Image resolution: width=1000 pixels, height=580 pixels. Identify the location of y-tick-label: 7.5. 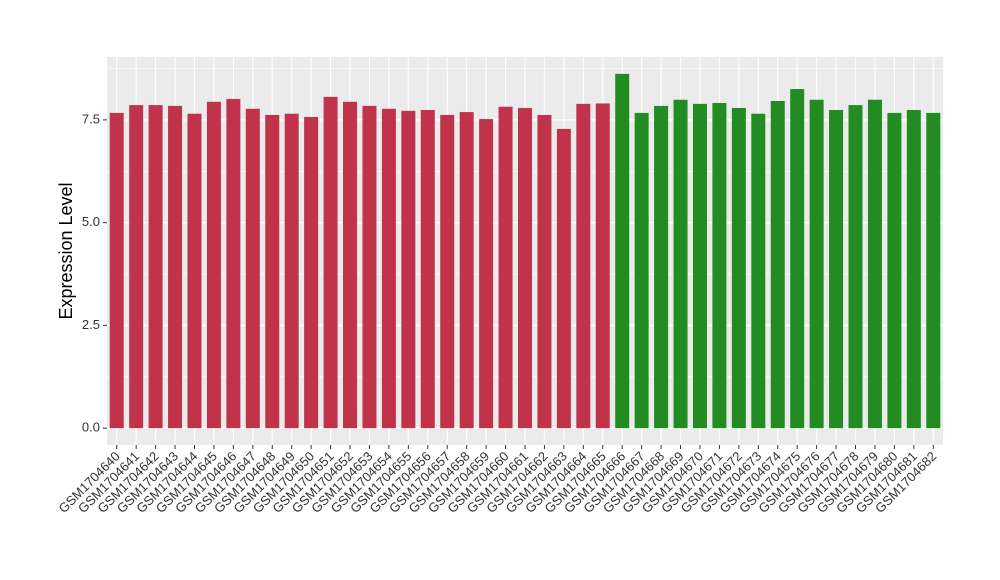
(91, 118).